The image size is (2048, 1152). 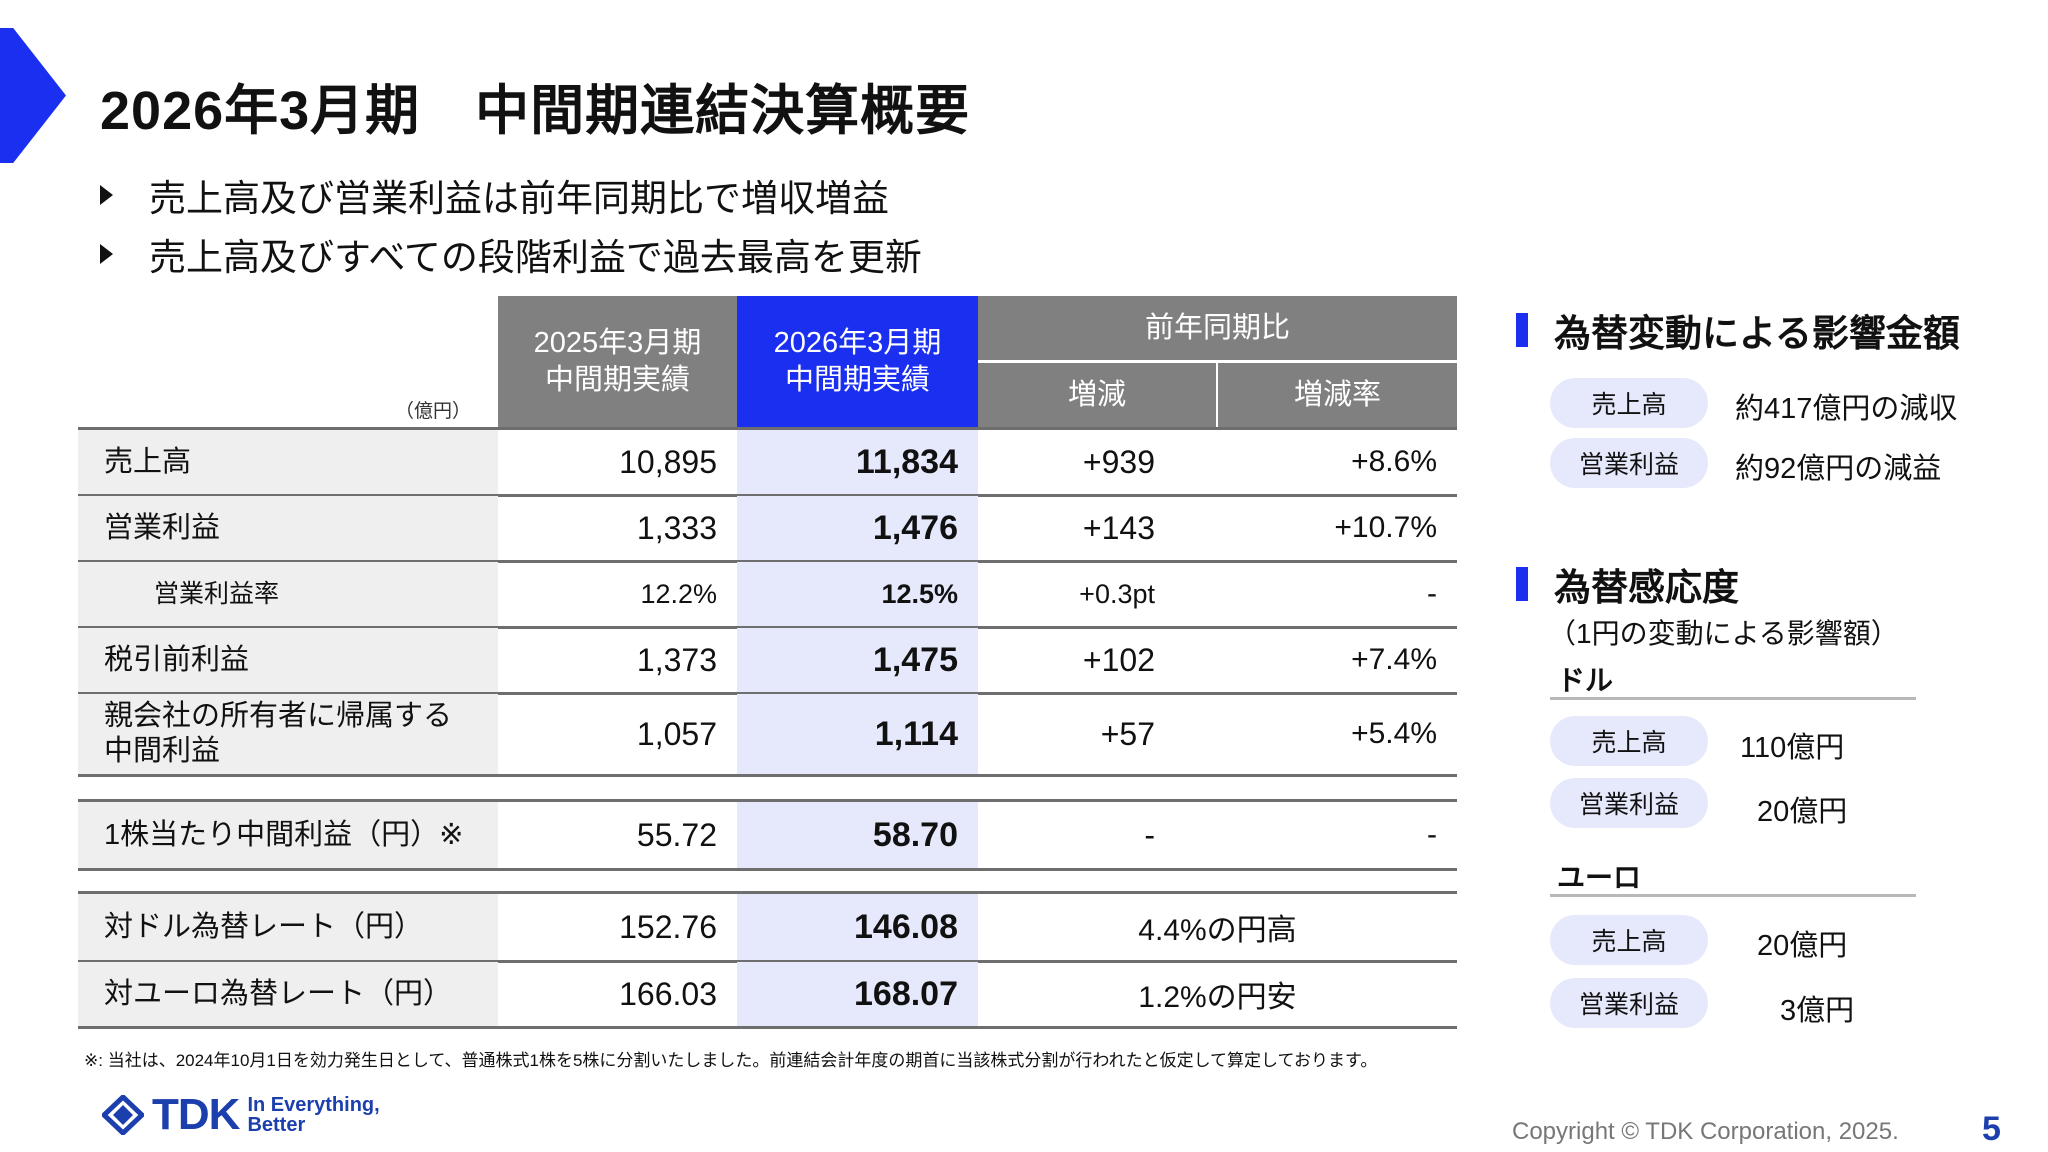 I want to click on bullet-text: 売上高及びすべての段階利益で過去最高を更新, so click(x=535, y=257).